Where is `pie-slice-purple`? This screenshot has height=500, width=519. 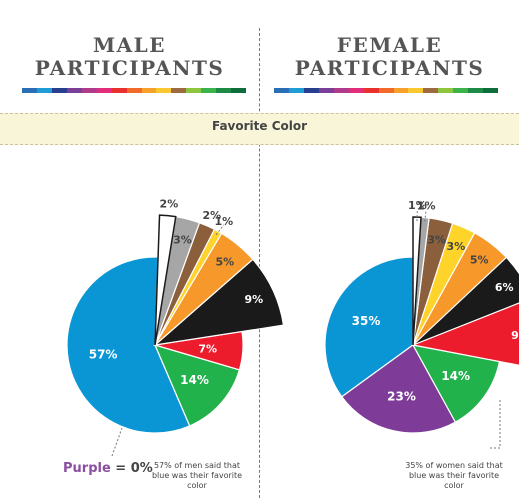 pie-slice-purple is located at coordinates (398, 389).